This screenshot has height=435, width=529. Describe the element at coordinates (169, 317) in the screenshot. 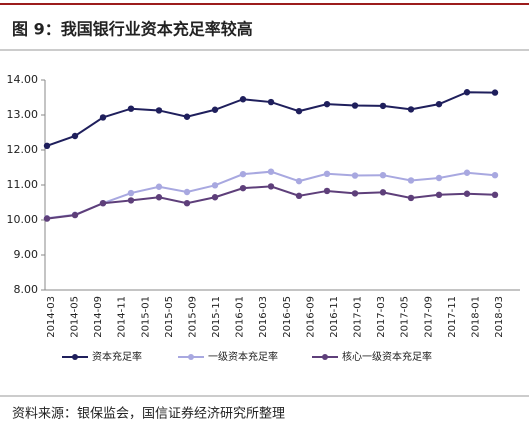

I see `x-tick-label: 2015-05` at that location.